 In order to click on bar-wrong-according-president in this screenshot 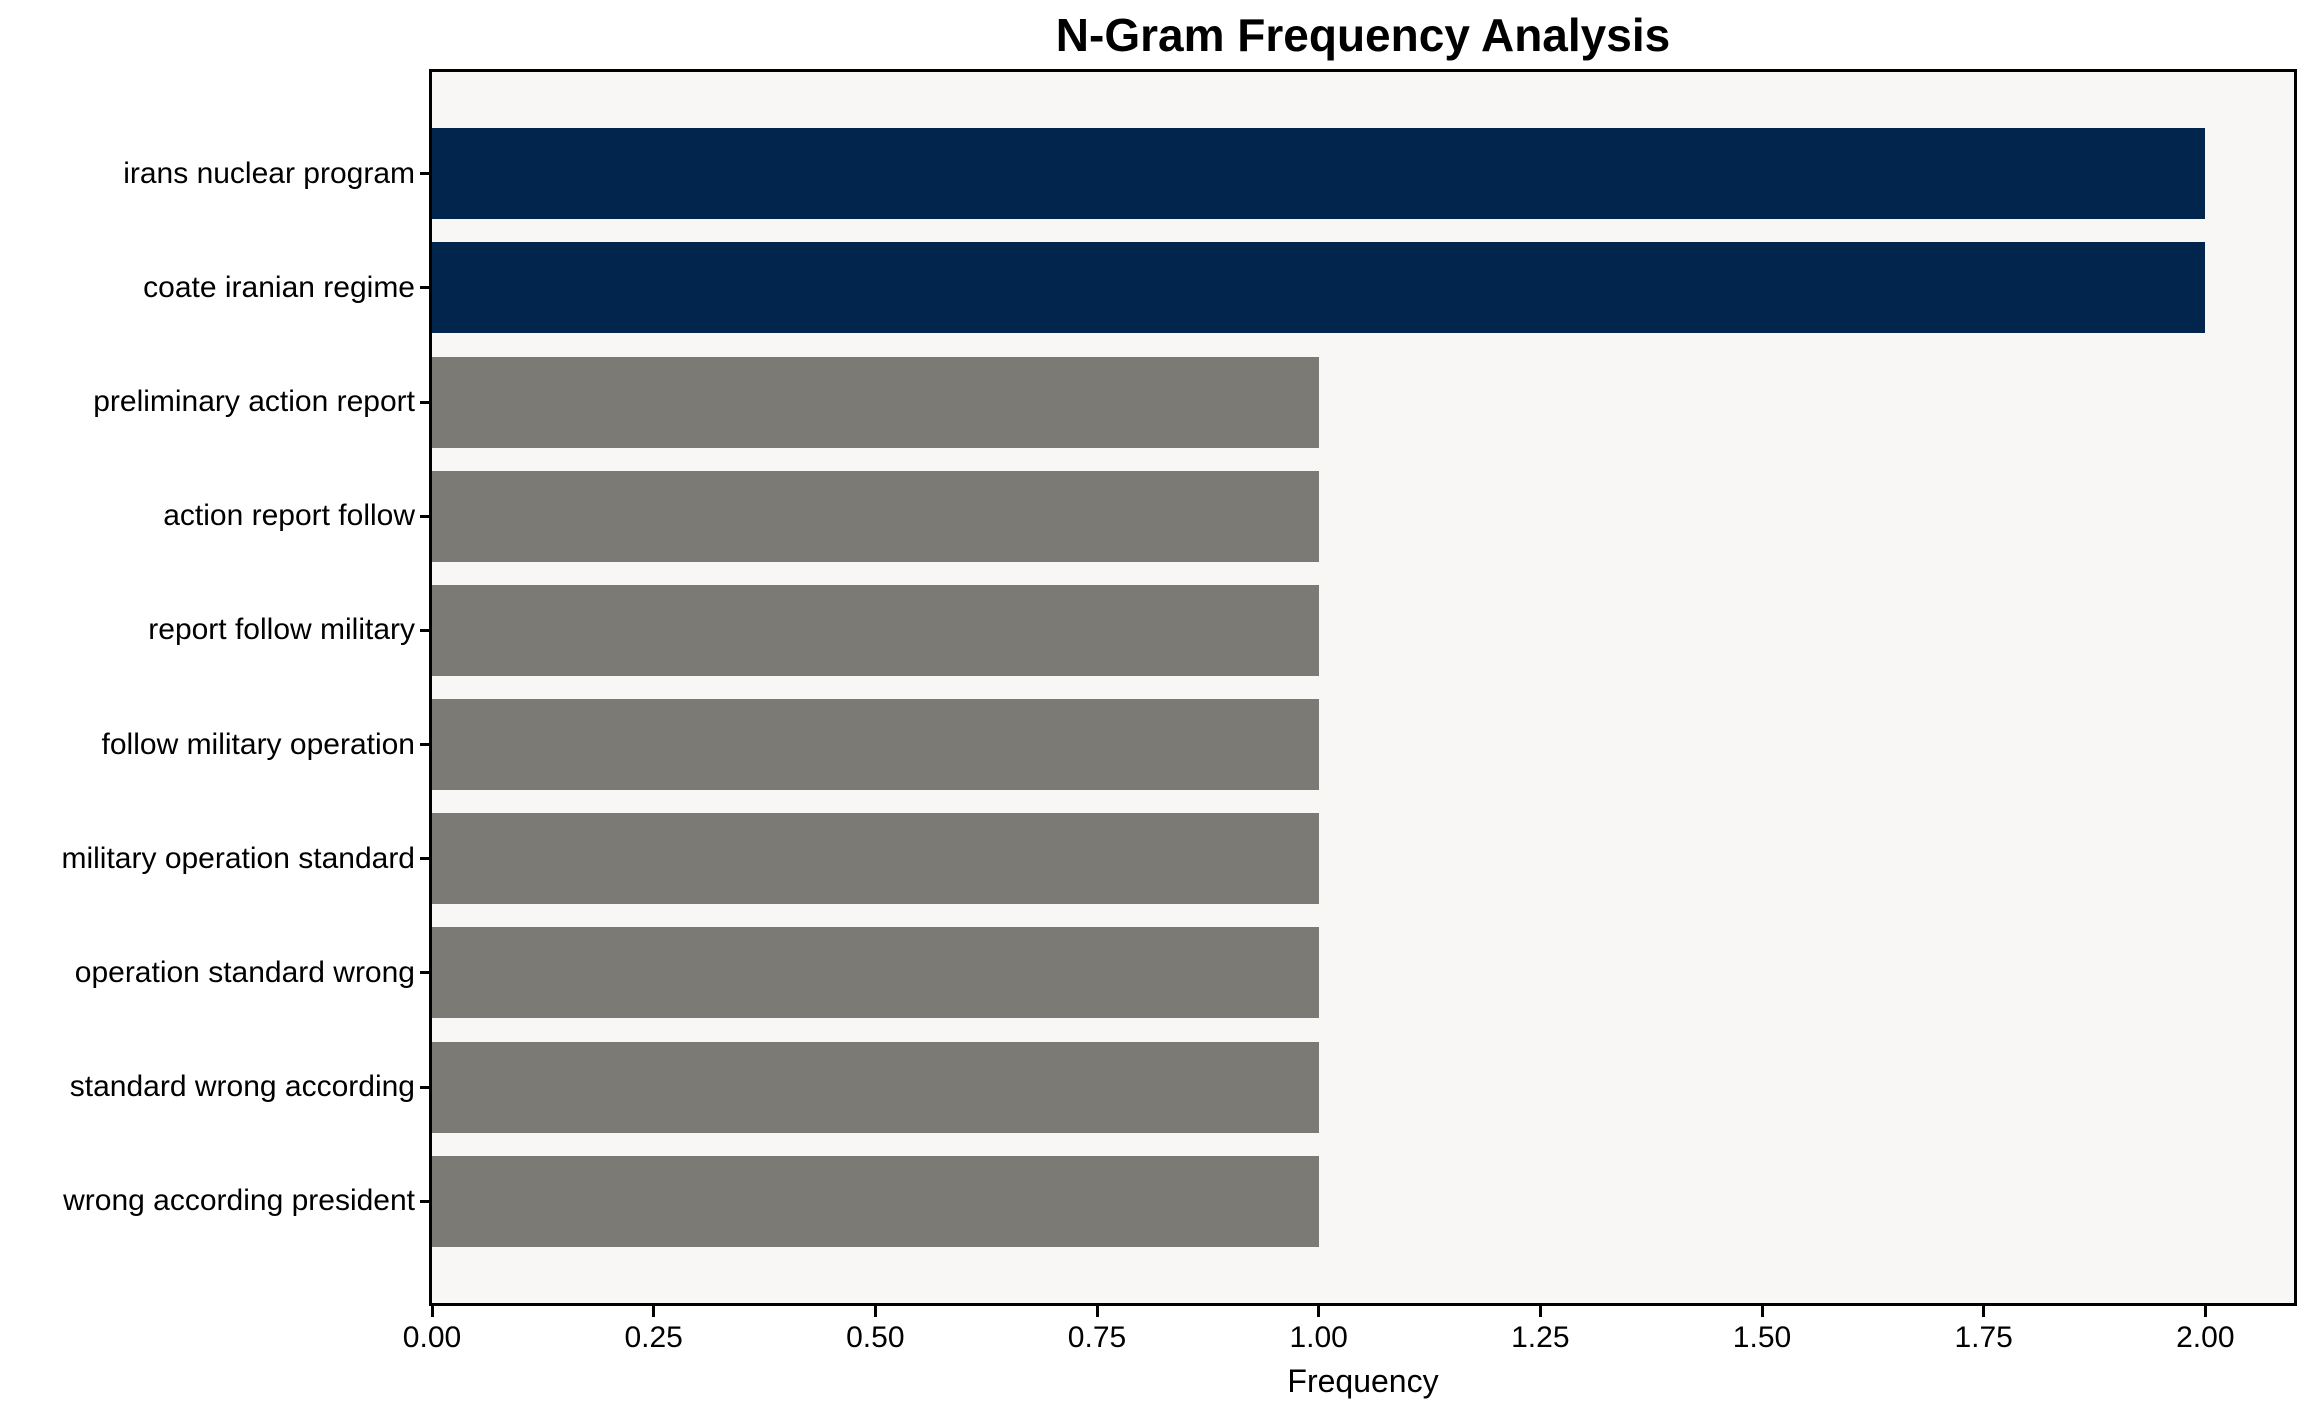, I will do `click(875, 1201)`.